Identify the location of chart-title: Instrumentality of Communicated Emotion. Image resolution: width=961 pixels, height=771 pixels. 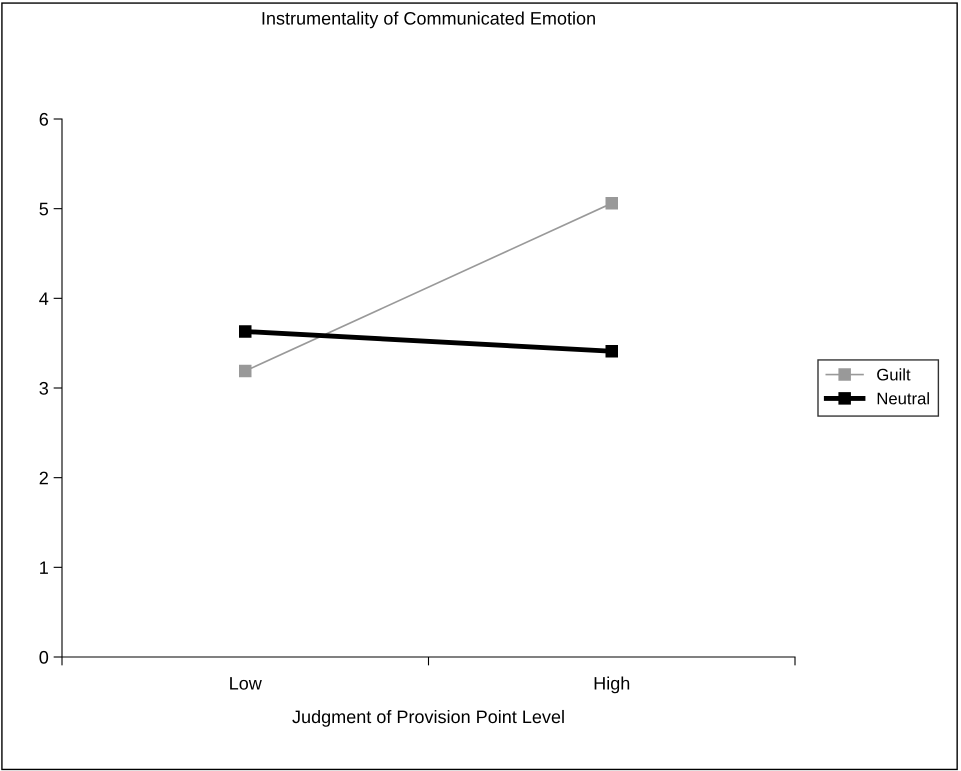
(428, 19).